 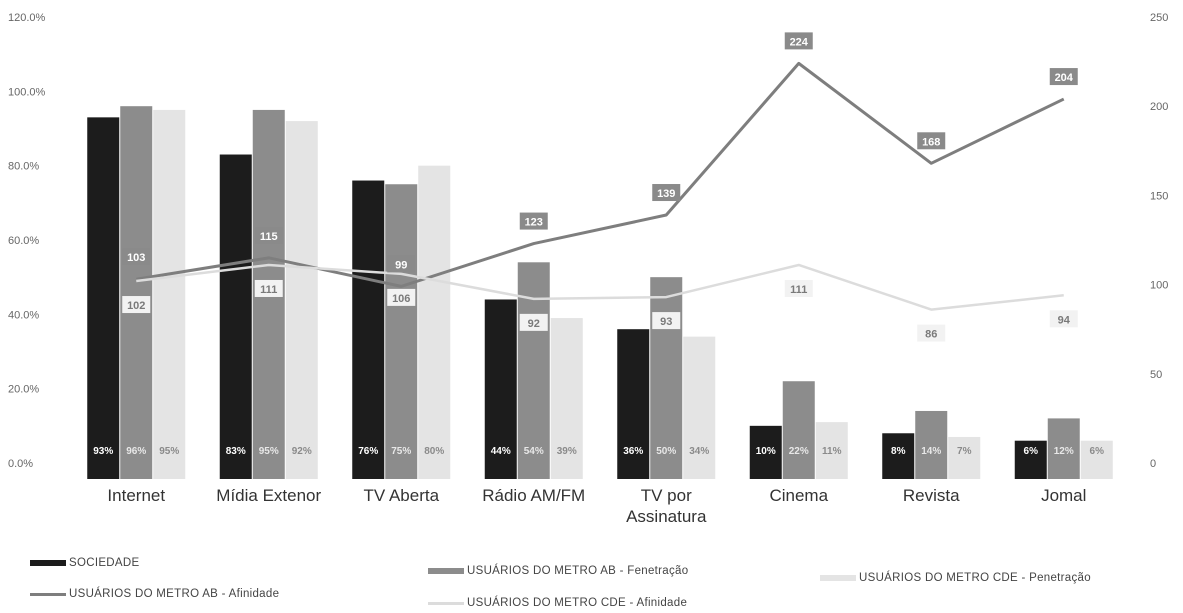 I want to click on line-data-label: 204, so click(x=1064, y=78).